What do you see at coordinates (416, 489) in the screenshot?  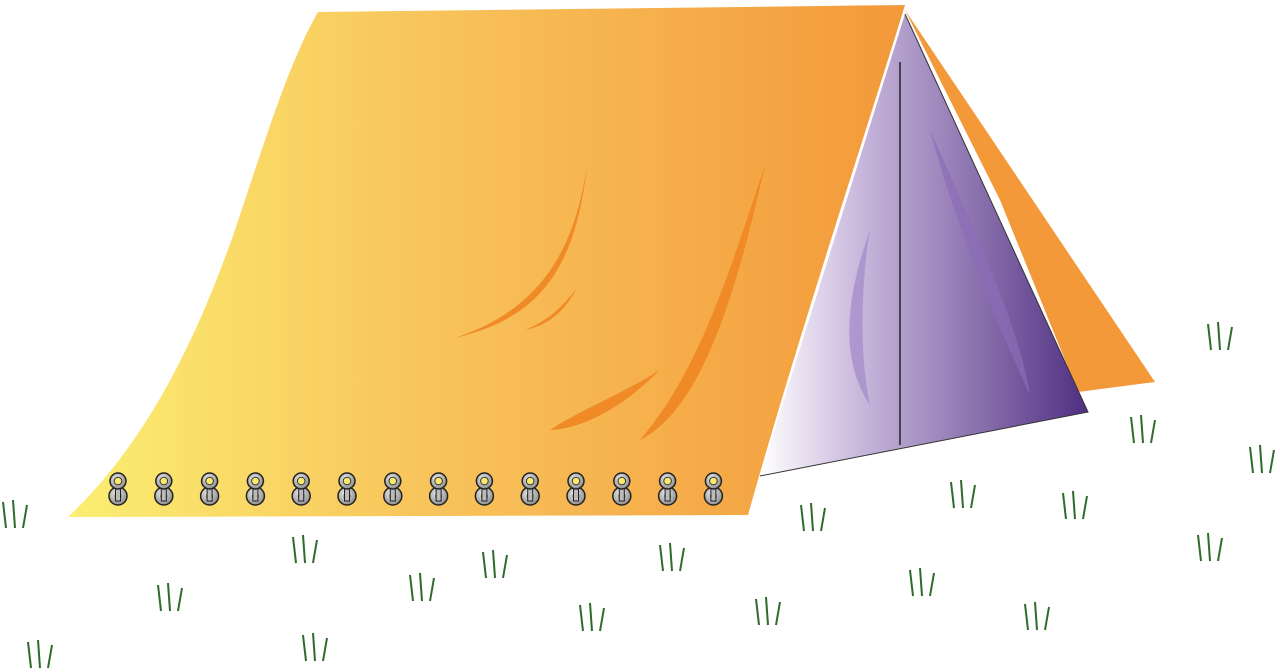 I see `grommet-row` at bounding box center [416, 489].